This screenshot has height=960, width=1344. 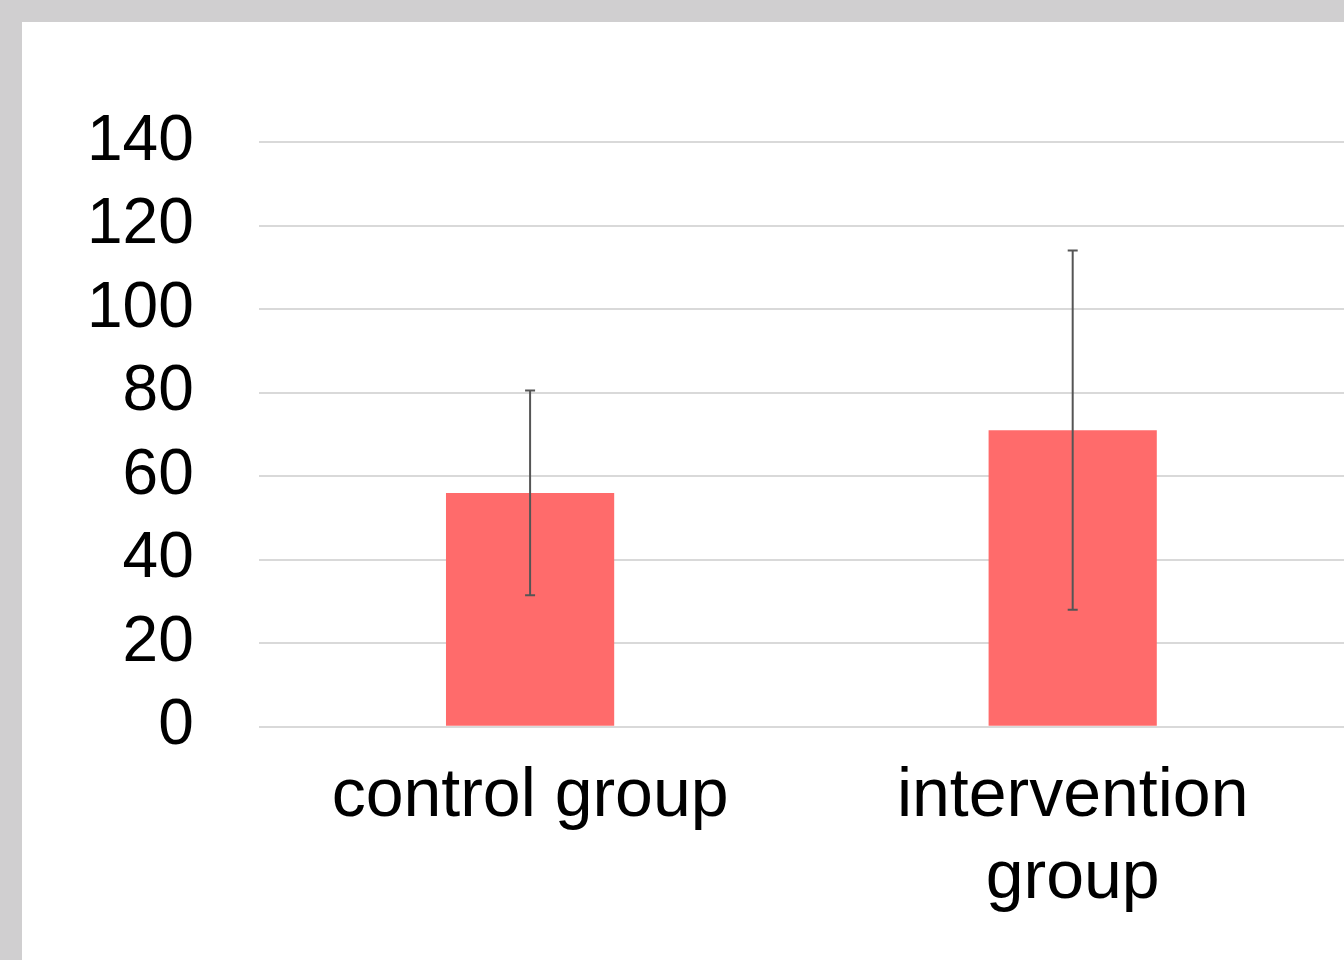 I want to click on y-tick-label: 60, so click(x=158, y=471).